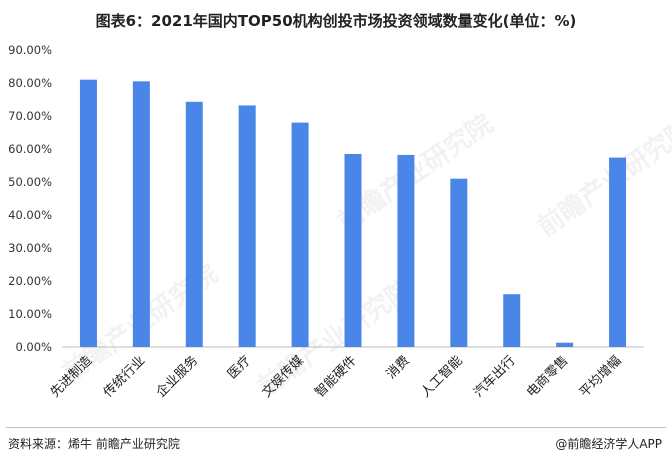 The image size is (672, 462). What do you see at coordinates (33, 347) in the screenshot?
I see `y-tick-label: 0.00%` at bounding box center [33, 347].